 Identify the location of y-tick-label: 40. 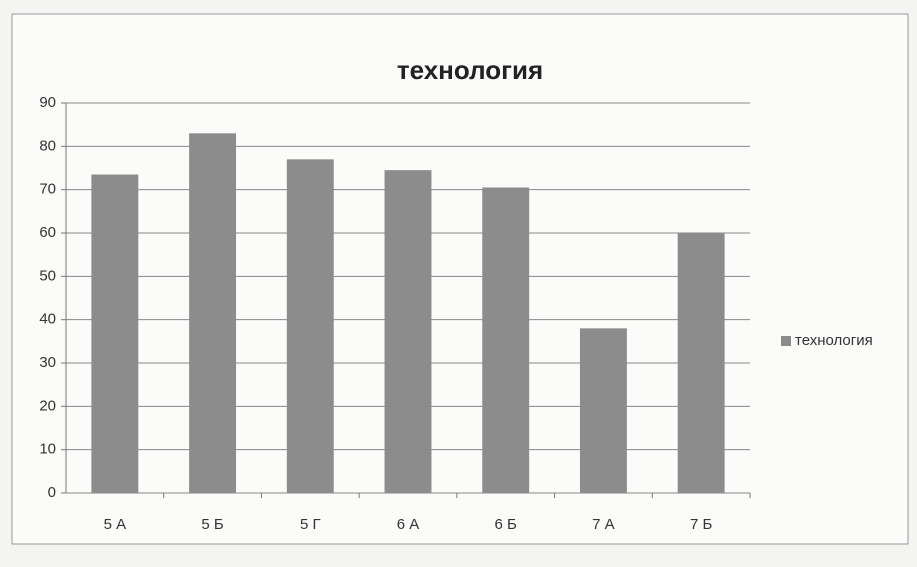
(47, 319).